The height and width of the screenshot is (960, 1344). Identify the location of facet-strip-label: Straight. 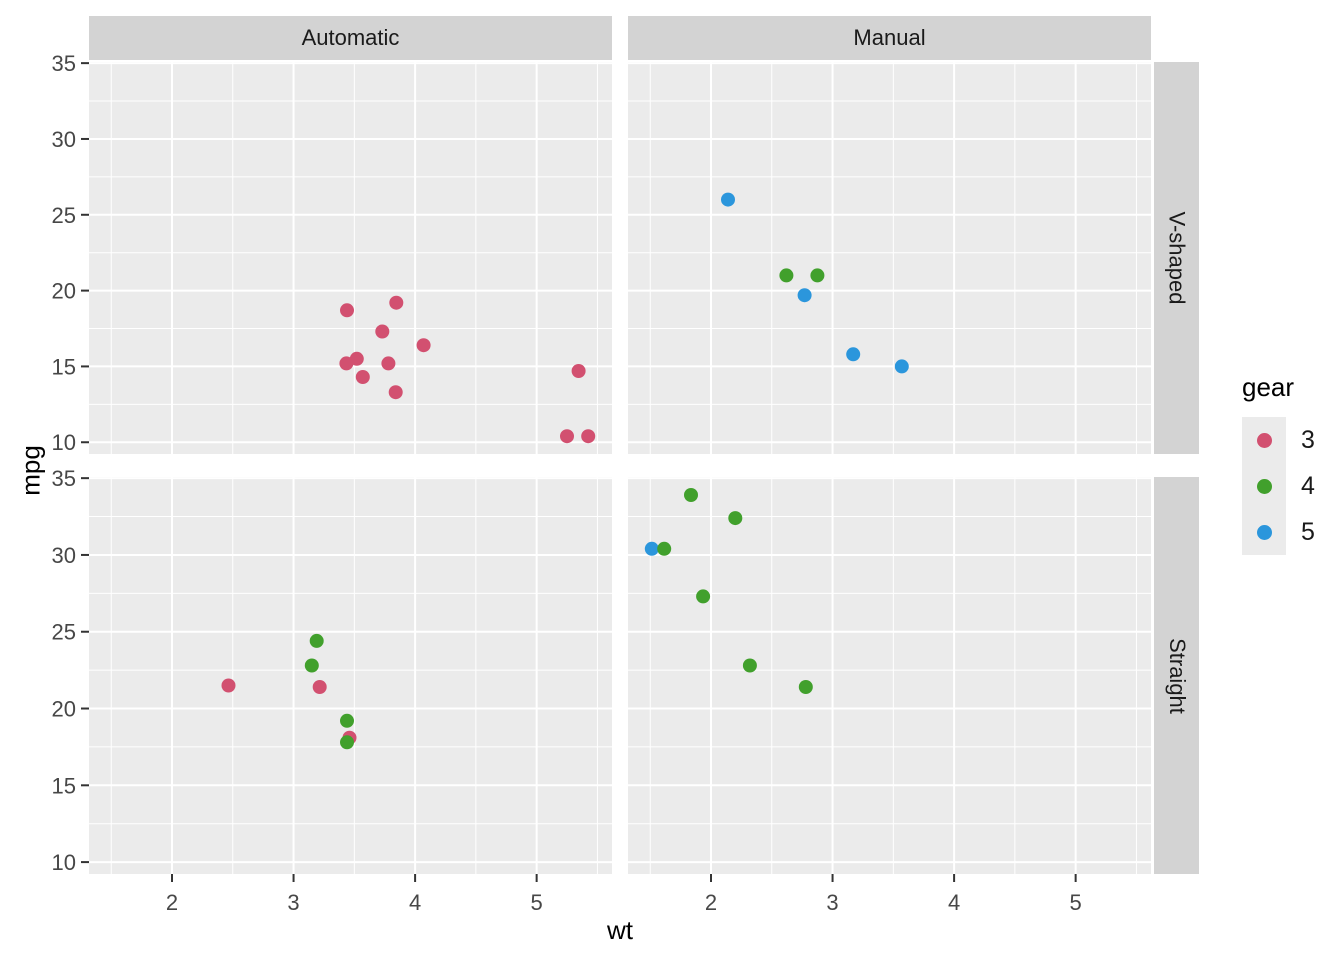
(1177, 675).